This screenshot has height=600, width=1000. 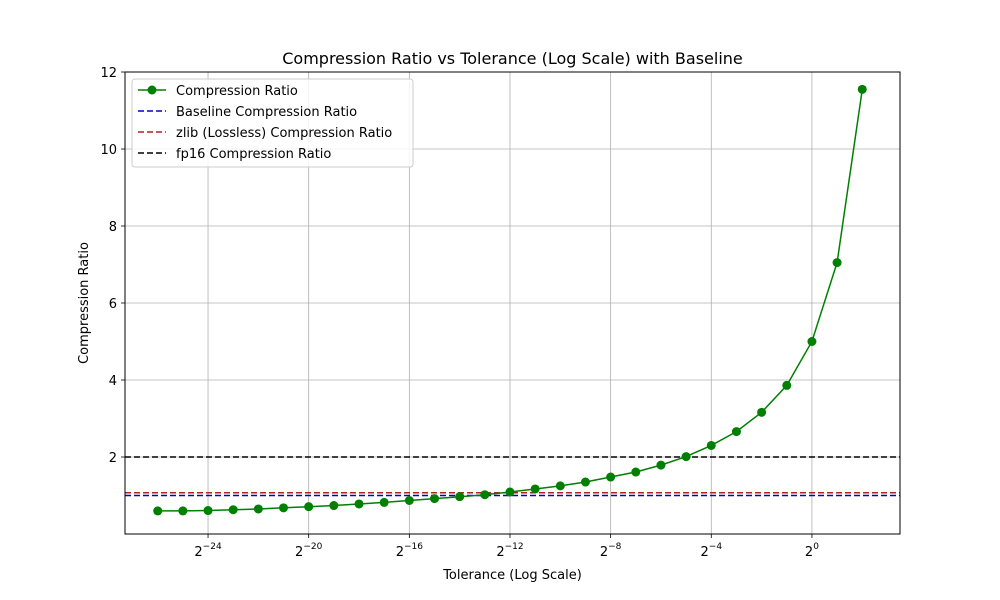 I want to click on legend-label: fp16 Compression Ratio, so click(x=253, y=154).